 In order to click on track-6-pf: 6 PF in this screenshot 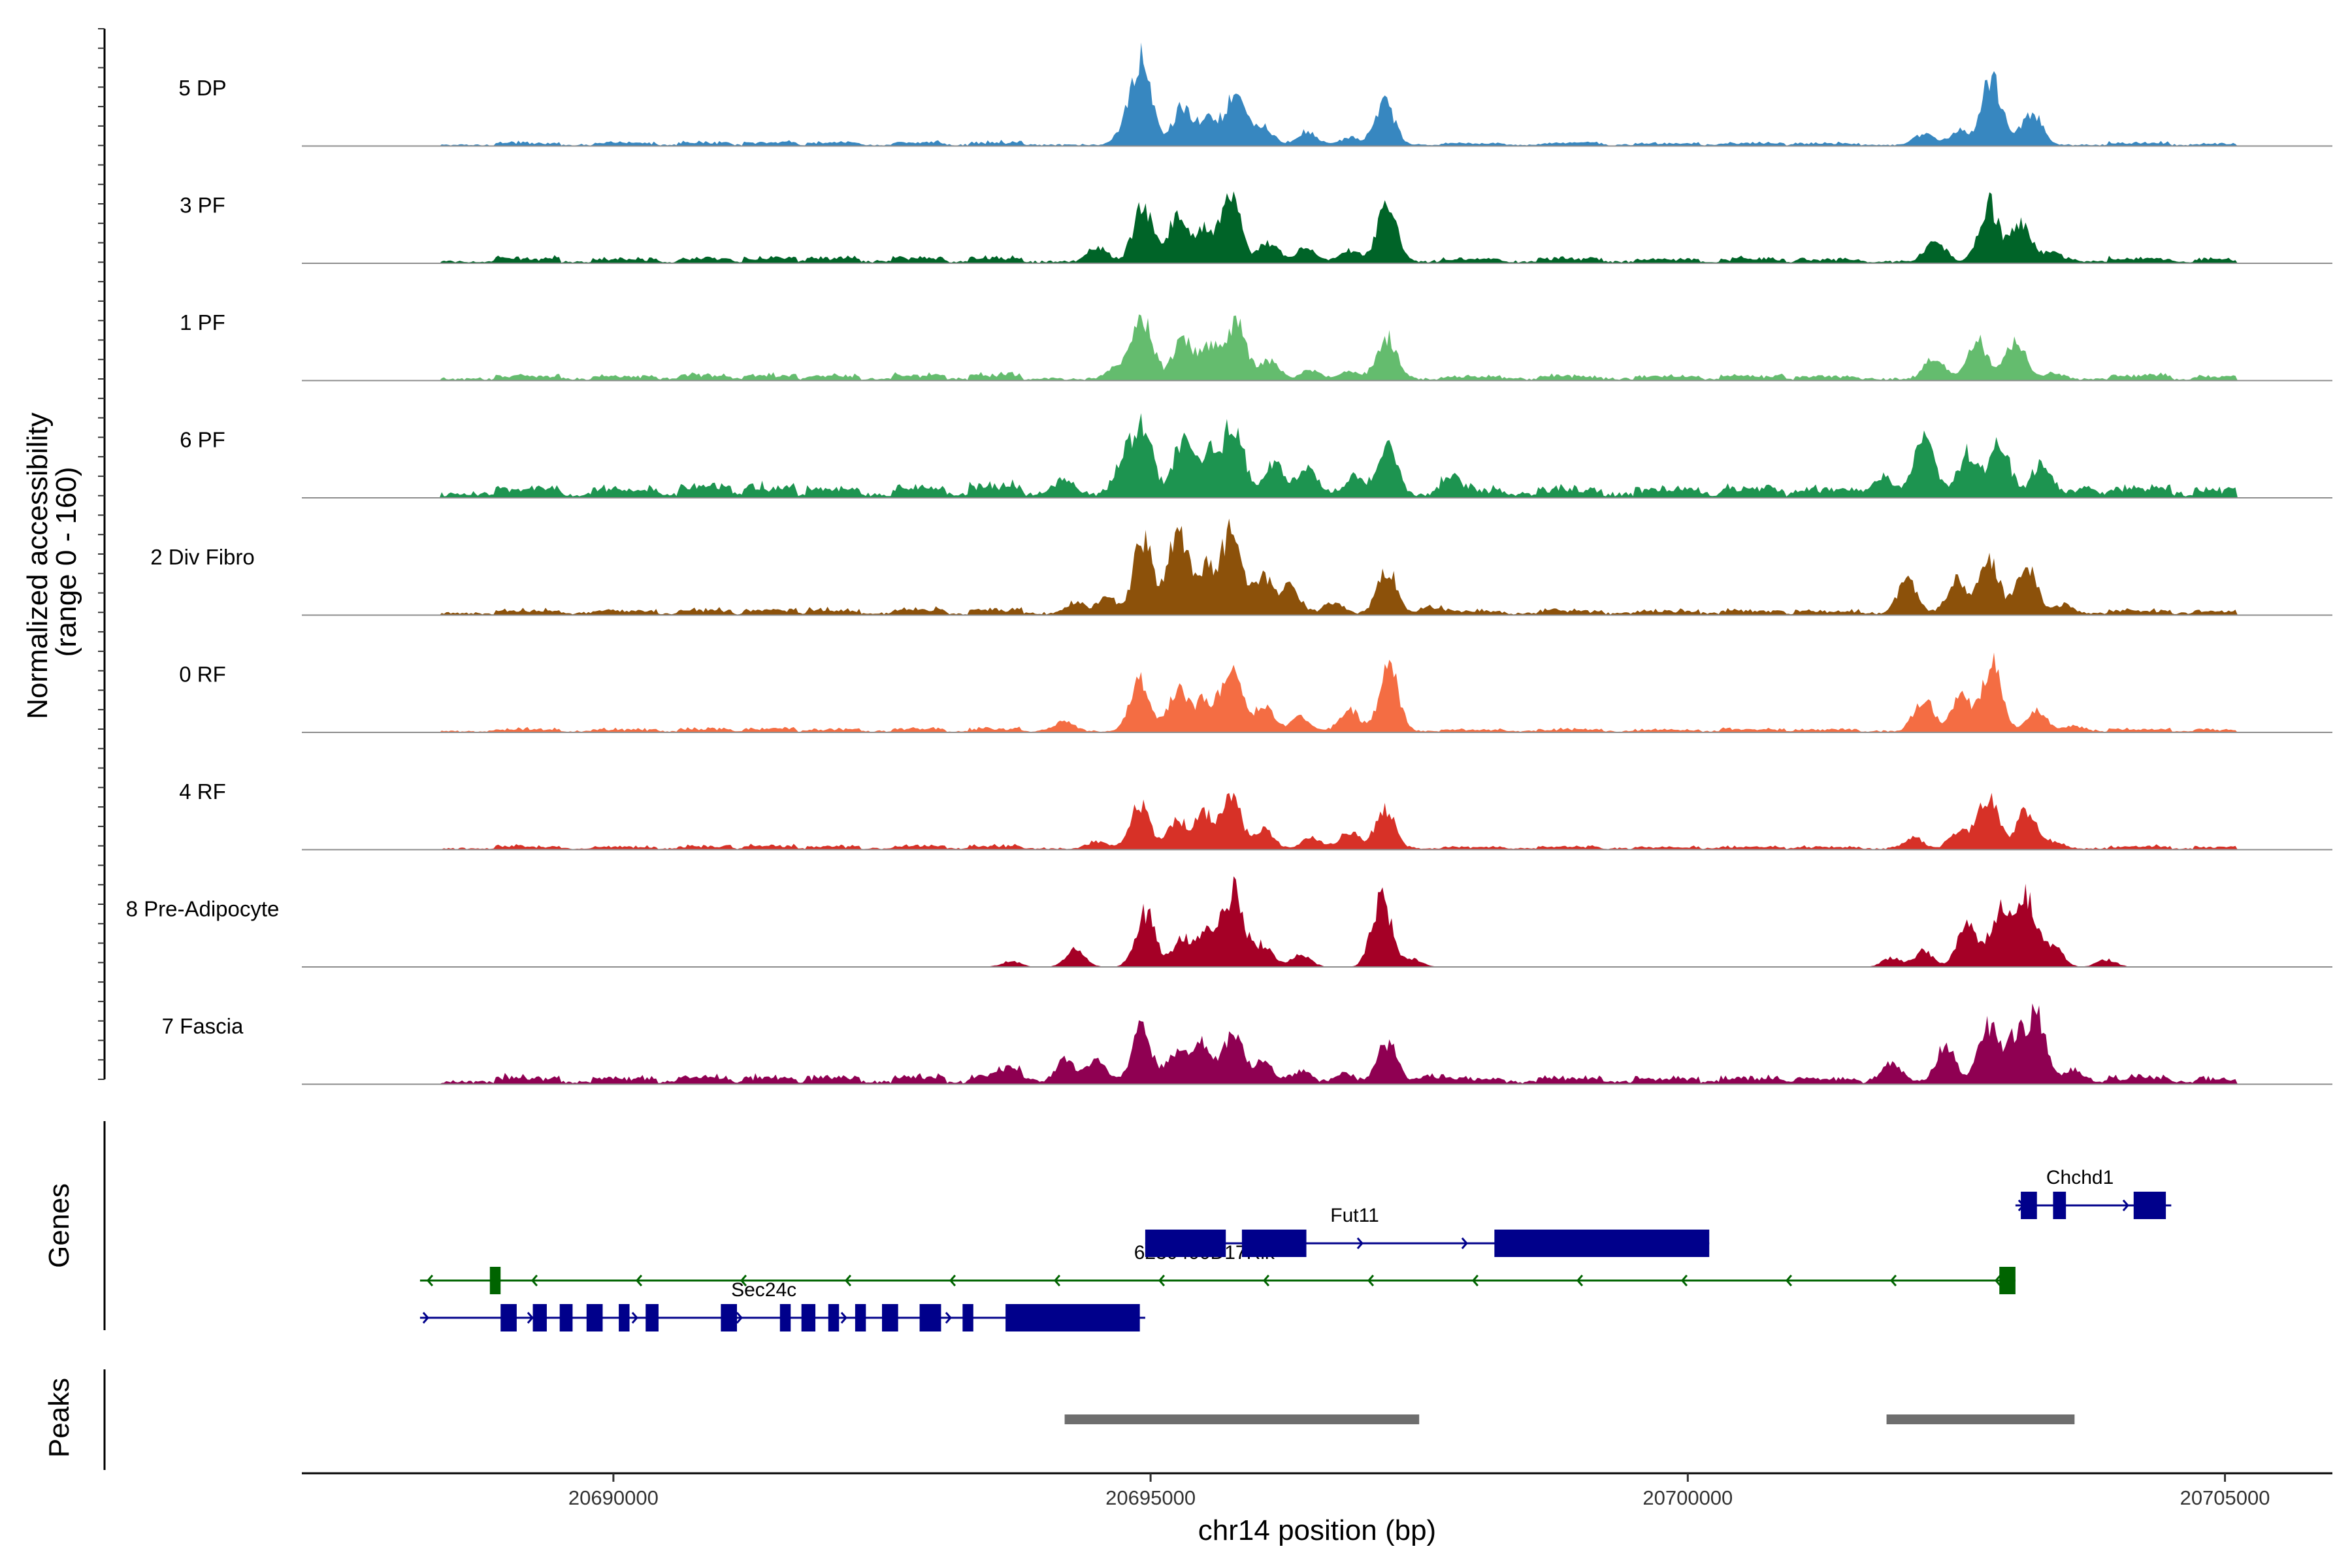, I will do `click(1256, 455)`.